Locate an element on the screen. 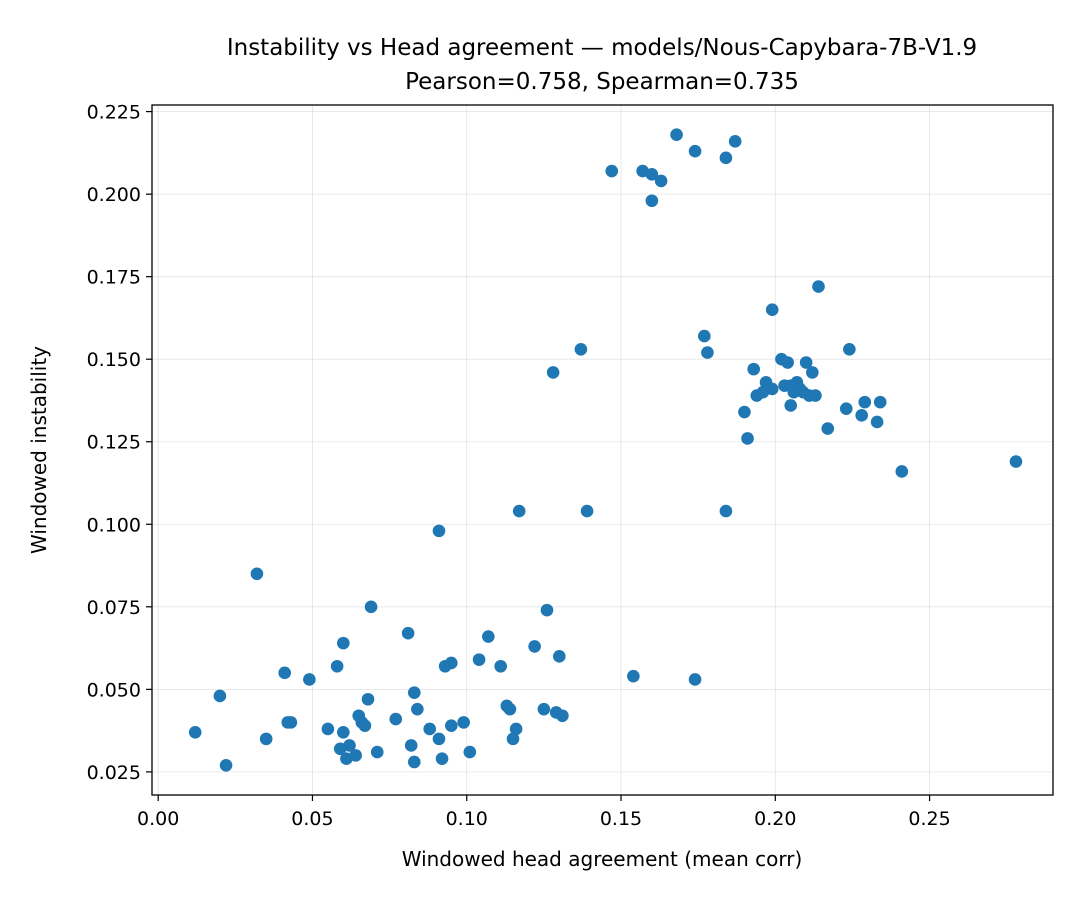 The image size is (1080, 905). y-tick-label: 0.025 is located at coordinates (114, 773).